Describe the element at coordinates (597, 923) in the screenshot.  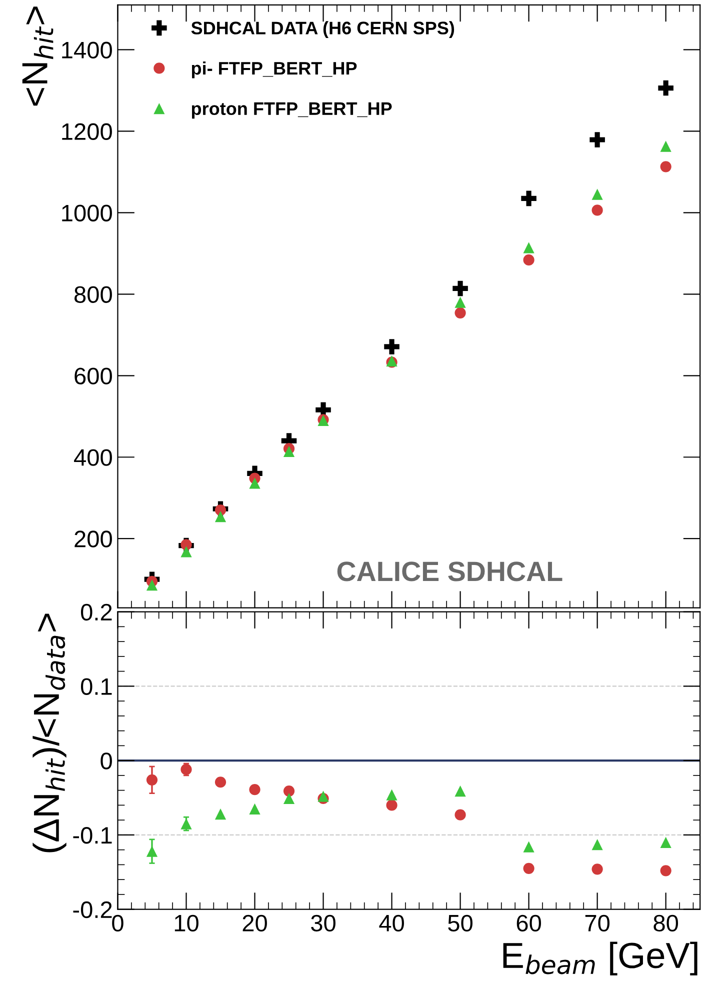
I see `x-tick-label: 70` at that location.